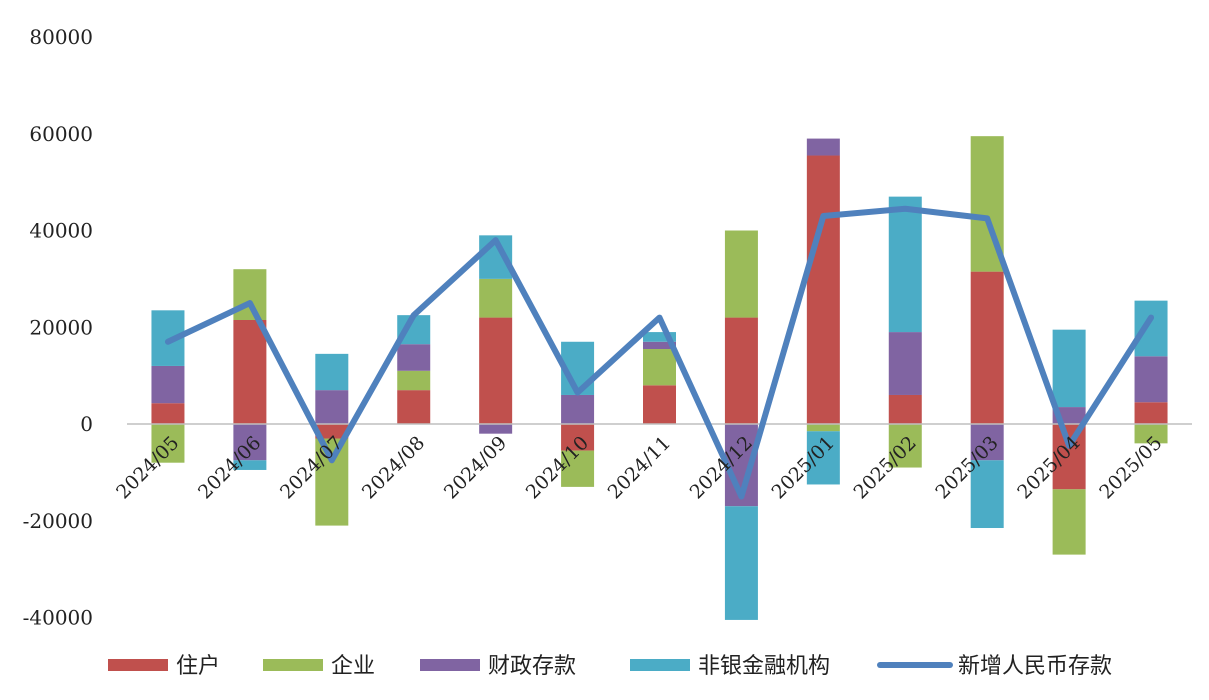 The height and width of the screenshot is (700, 1209). Describe the element at coordinates (353, 666) in the screenshot. I see `legend-label-2: 企业` at that location.